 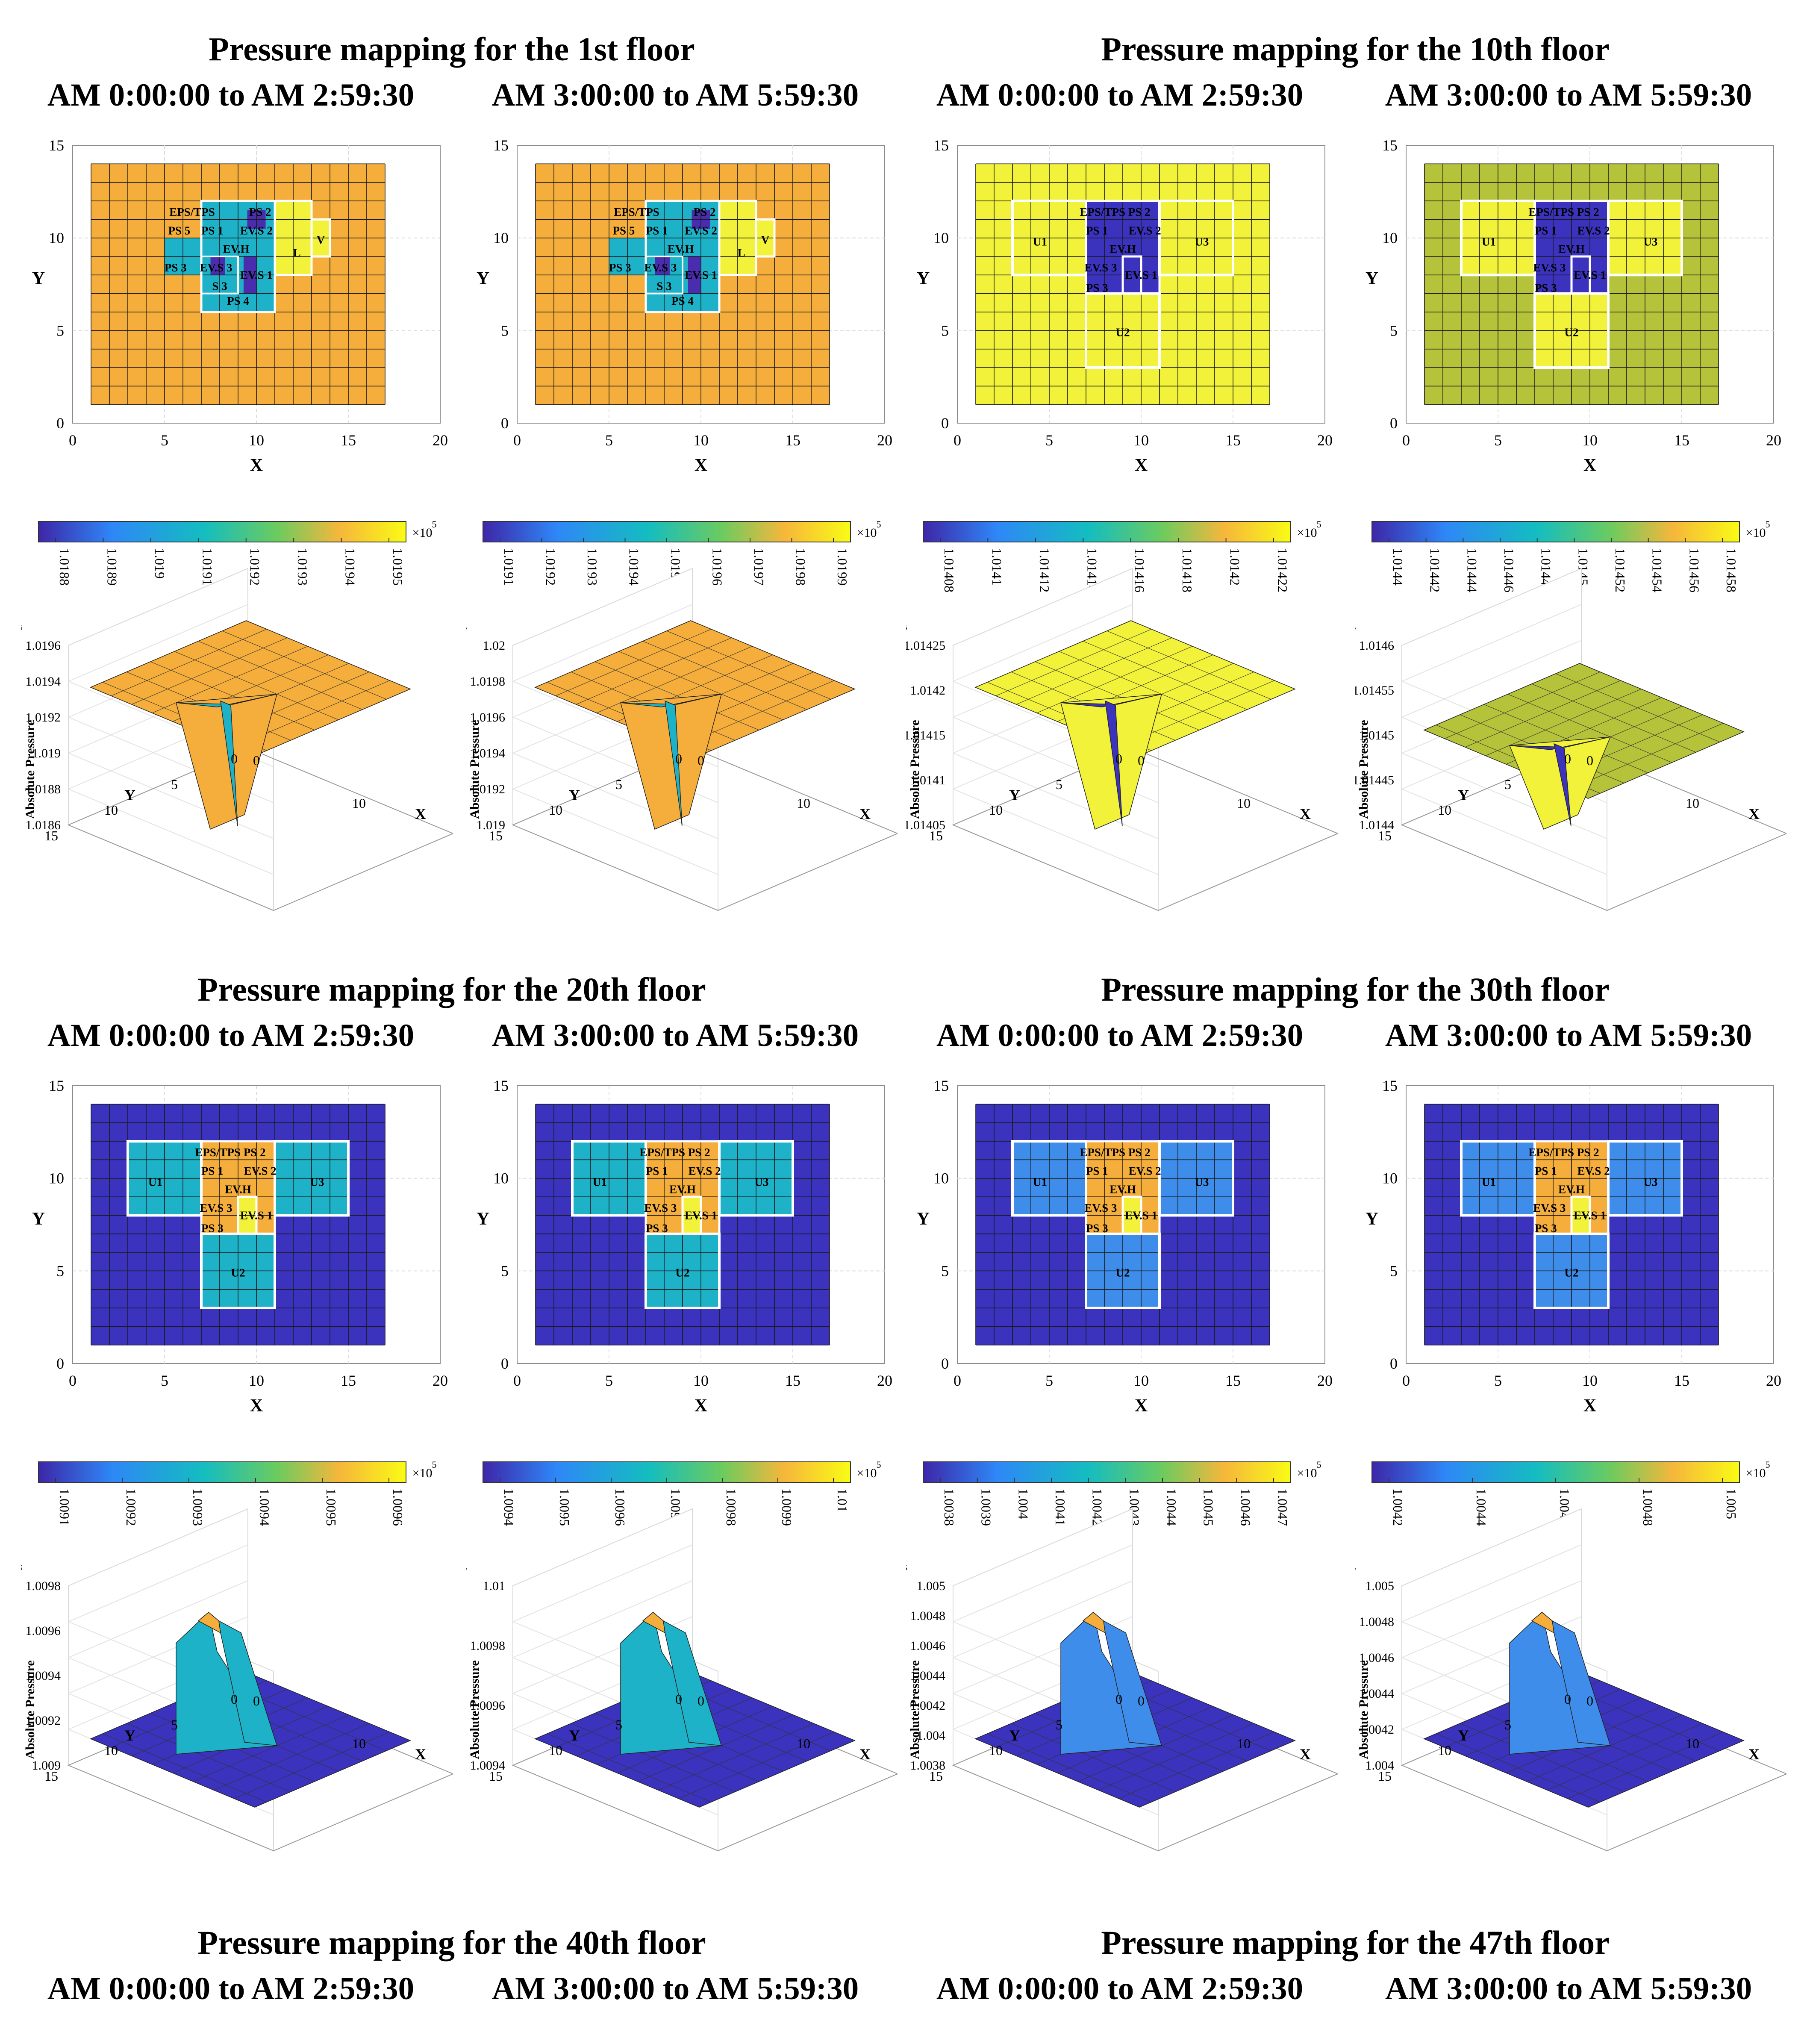 I want to click on room-label: U3, so click(x=761, y=1181).